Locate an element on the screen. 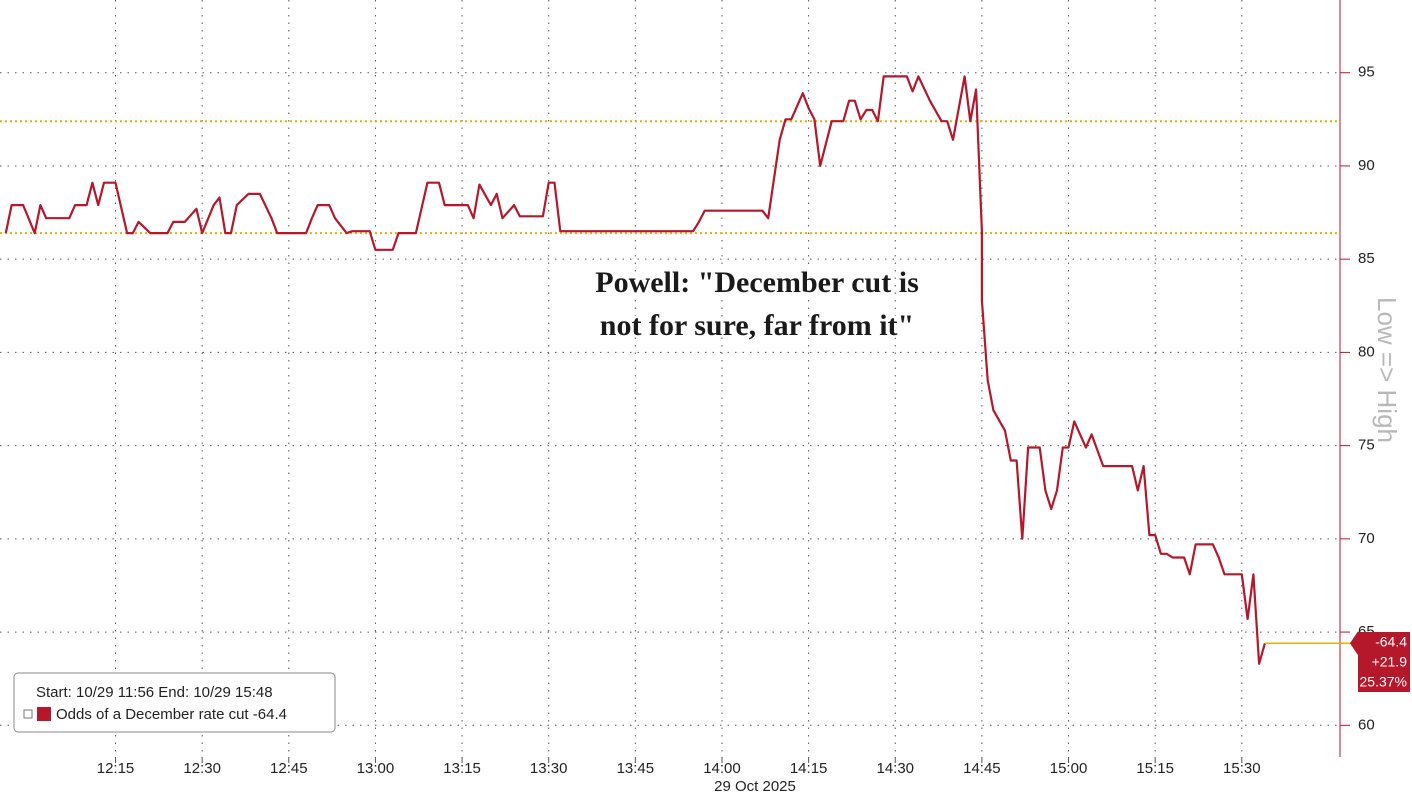 This screenshot has height=810, width=1412. legend-box is located at coordinates (174, 702).